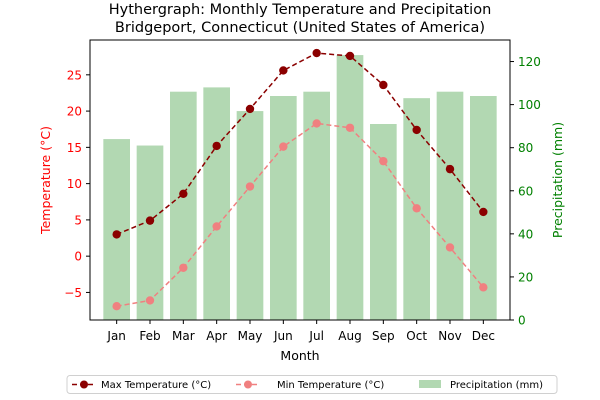 Image resolution: width=600 pixels, height=400 pixels. What do you see at coordinates (430, 384) in the screenshot?
I see `legend-precip-swatch` at bounding box center [430, 384].